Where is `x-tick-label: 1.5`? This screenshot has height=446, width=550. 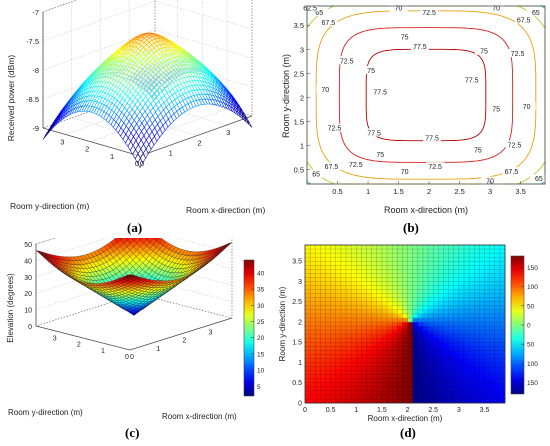
x-tick-label: 1.5 is located at coordinates (382, 410).